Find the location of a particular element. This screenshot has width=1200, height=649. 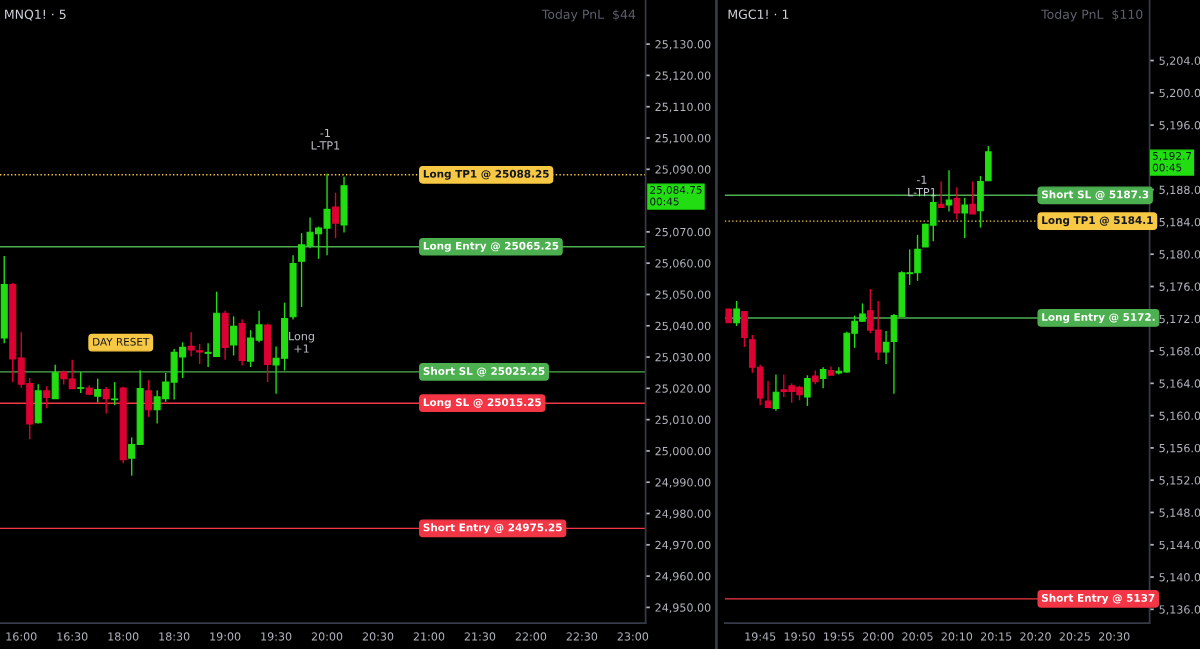

x-tick-label: 19:00 is located at coordinates (225, 636).